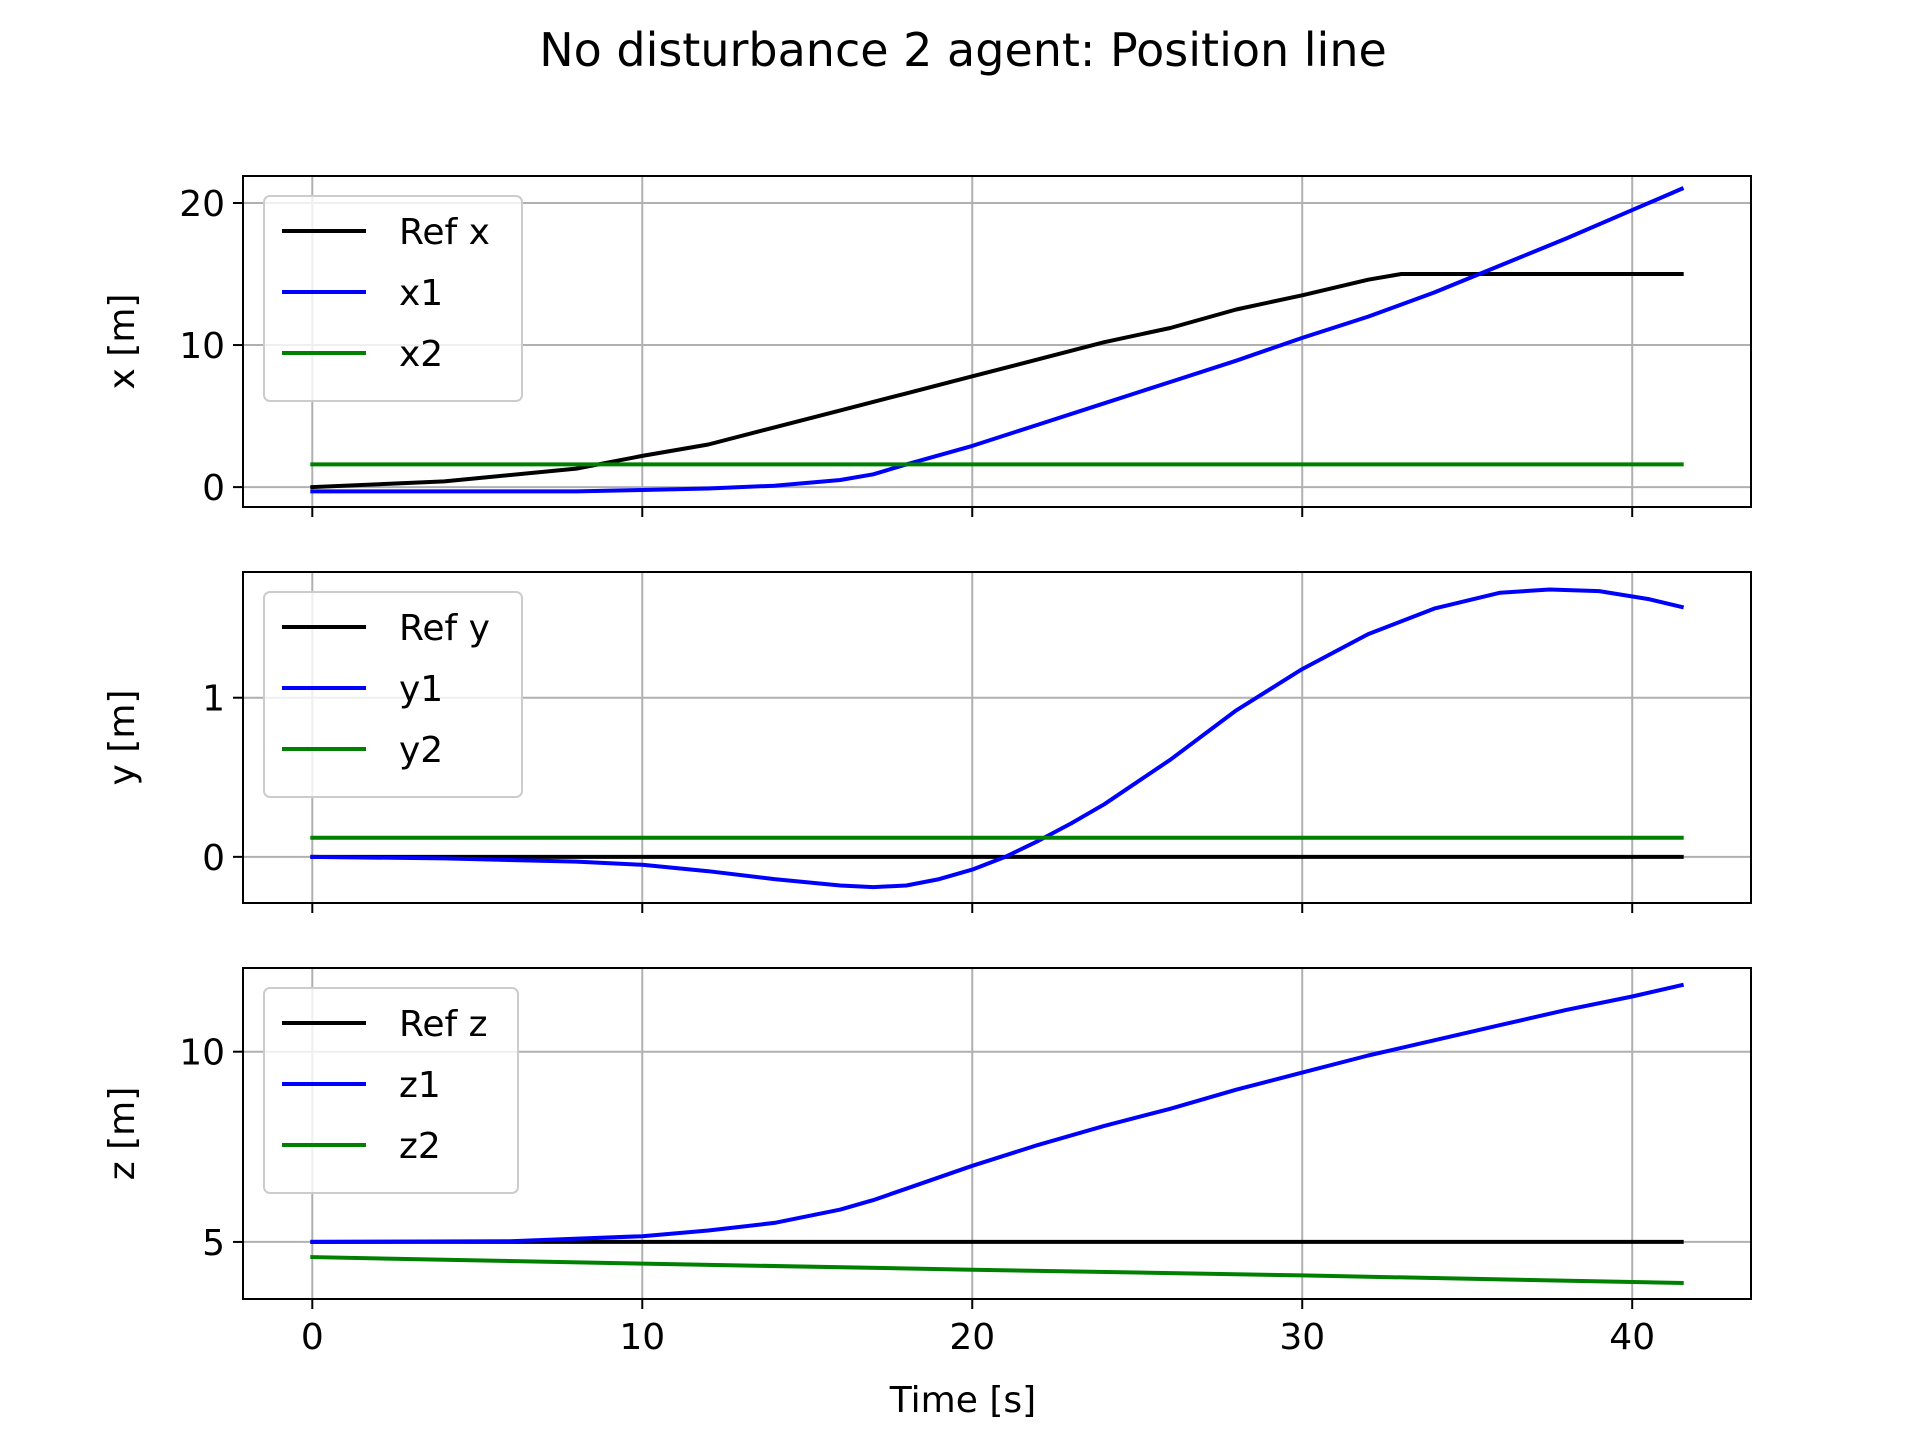 This screenshot has width=1920, height=1440. Describe the element at coordinates (420, 1146) in the screenshot. I see `legend-label-3: z2` at that location.